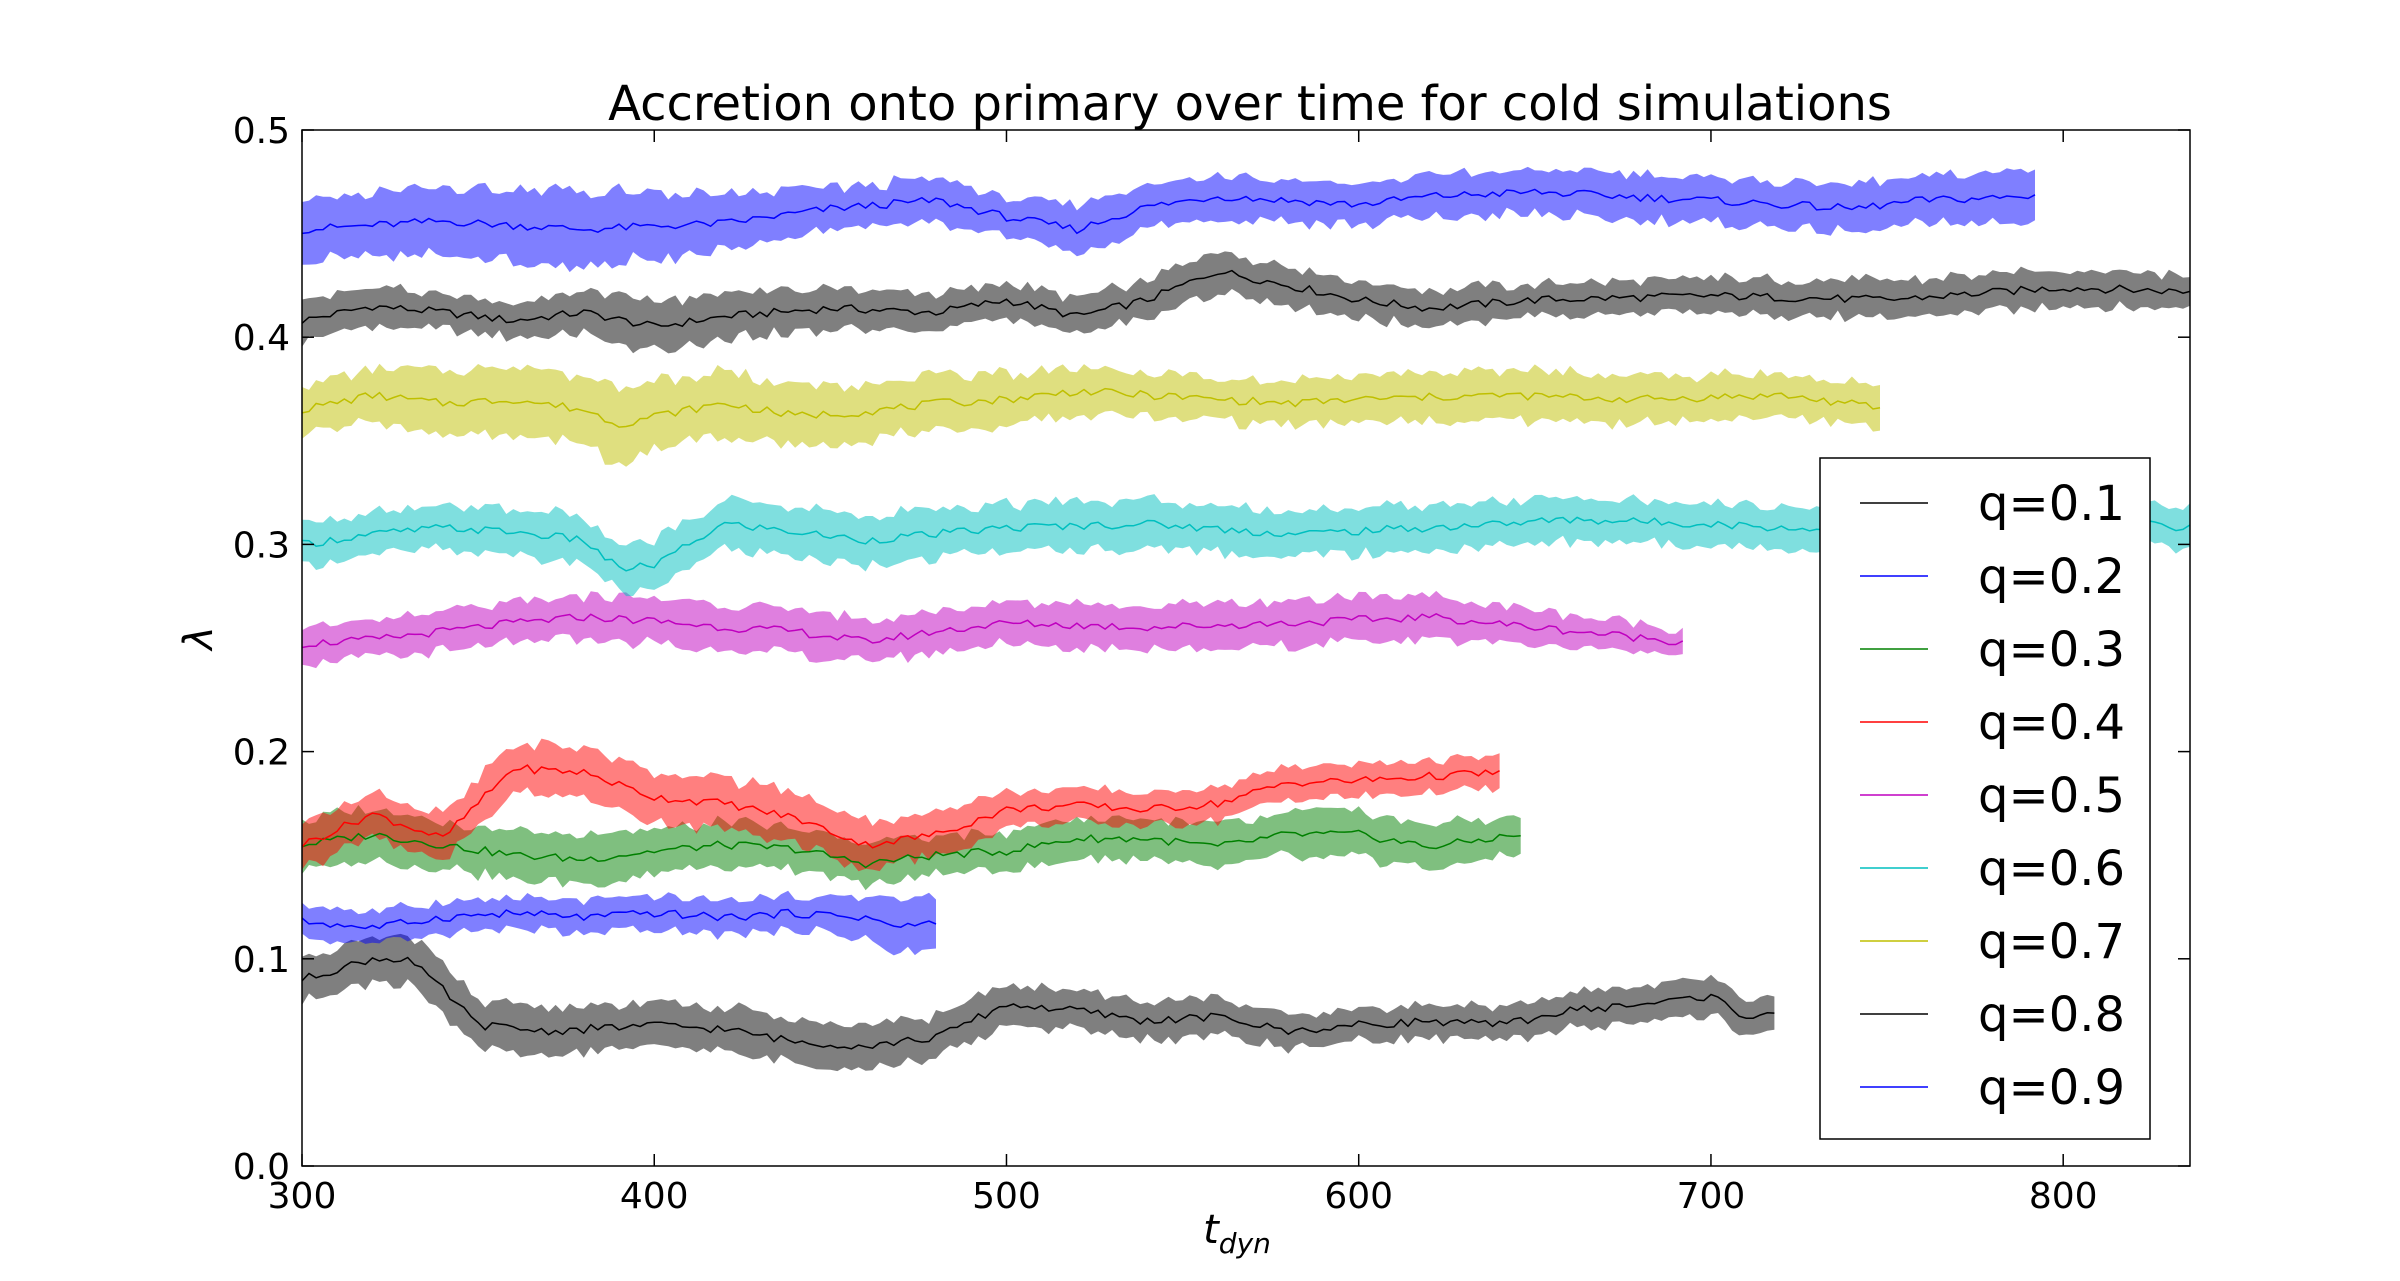  What do you see at coordinates (261, 131) in the screenshot?
I see `y-tick-label: 0.5` at bounding box center [261, 131].